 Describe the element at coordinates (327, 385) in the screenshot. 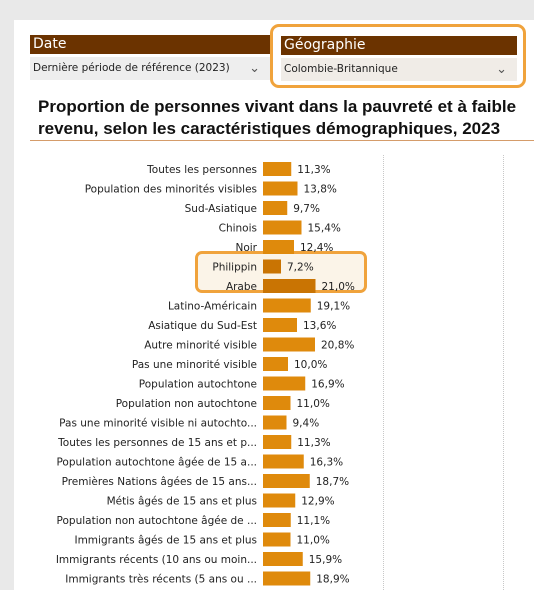

I see `data-label: 16,9%` at that location.